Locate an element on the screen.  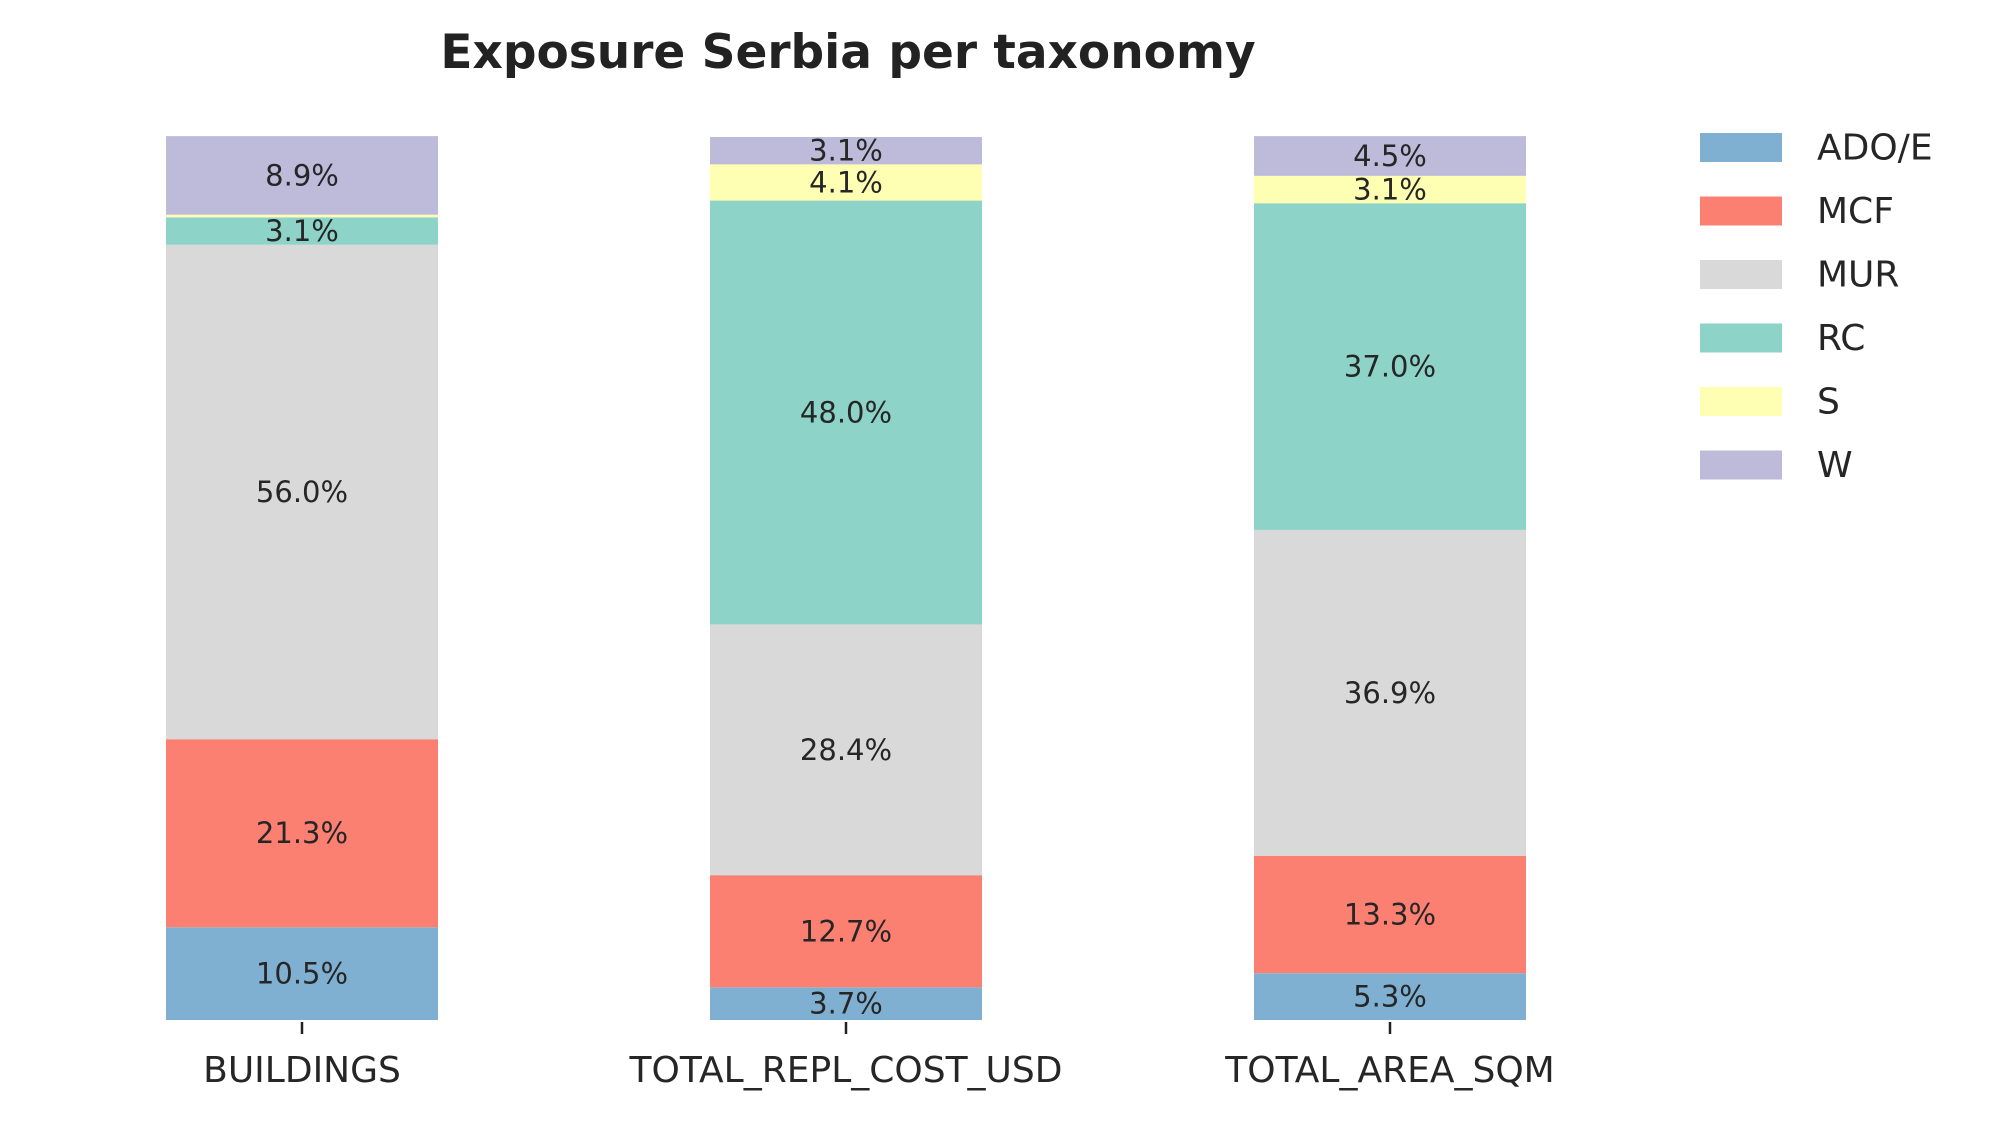
legend-label: MUR is located at coordinates (1858, 275).